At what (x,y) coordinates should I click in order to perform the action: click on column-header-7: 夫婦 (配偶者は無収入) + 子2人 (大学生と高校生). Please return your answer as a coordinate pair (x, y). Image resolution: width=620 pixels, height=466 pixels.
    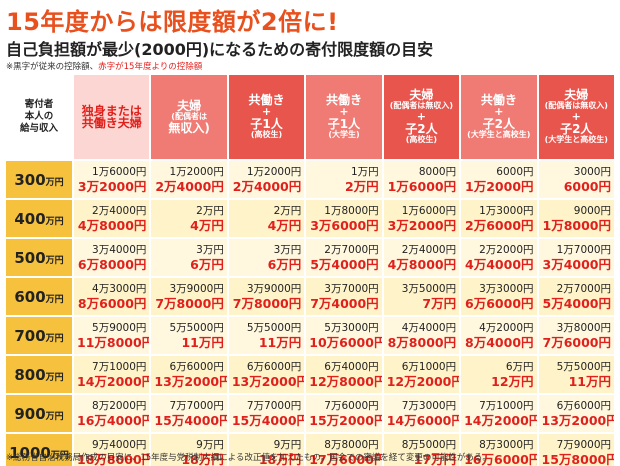
    Looking at the image, I should click on (576, 117).